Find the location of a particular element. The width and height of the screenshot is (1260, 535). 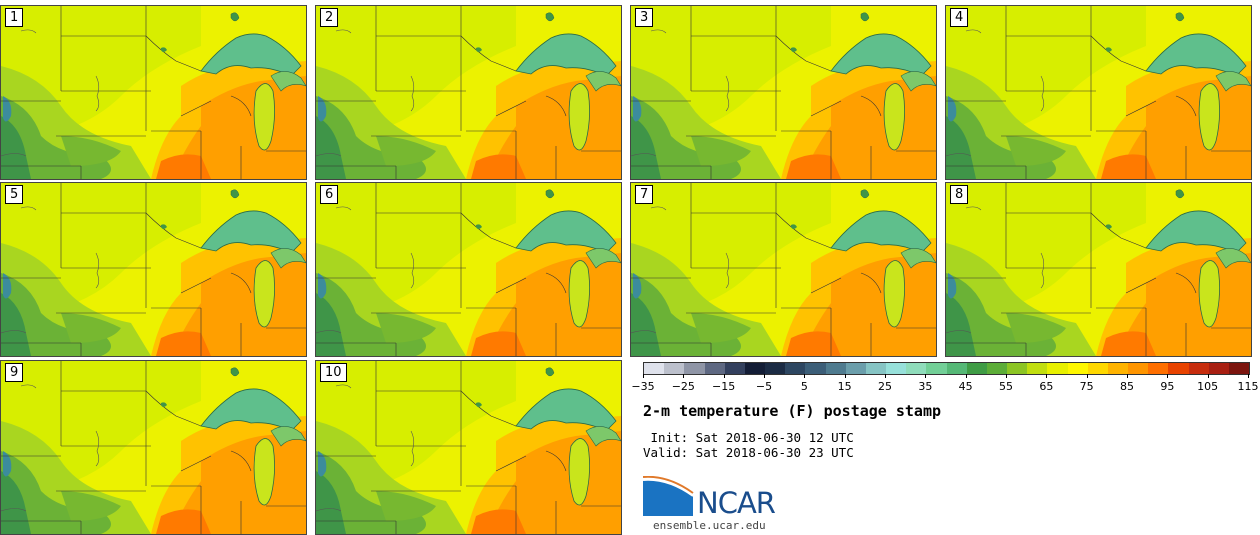

map-panel-6: 6 is located at coordinates (468, 269).